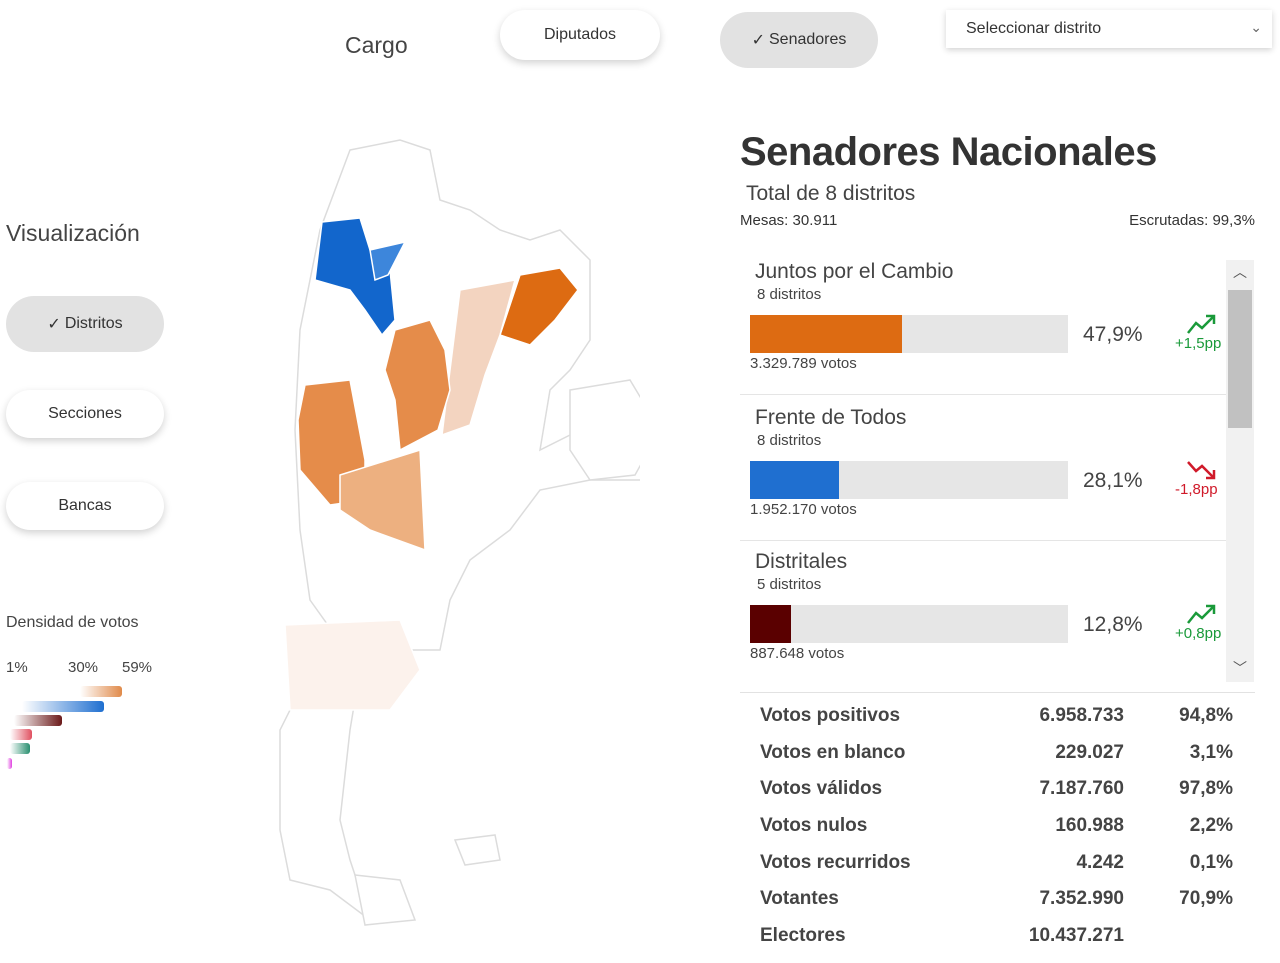 This screenshot has height=963, width=1280. I want to click on totals-pct: 3,1%, so click(1211, 752).